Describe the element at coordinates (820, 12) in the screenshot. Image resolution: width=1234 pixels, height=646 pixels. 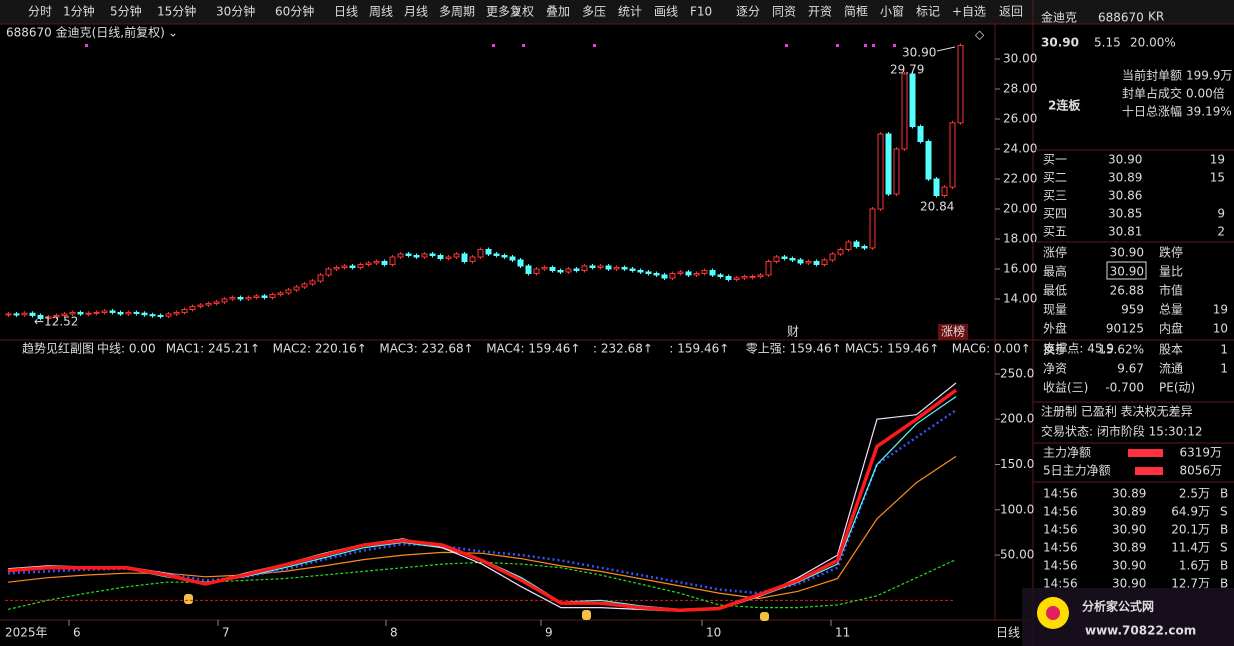
I see `toolbar-button: 开资` at that location.